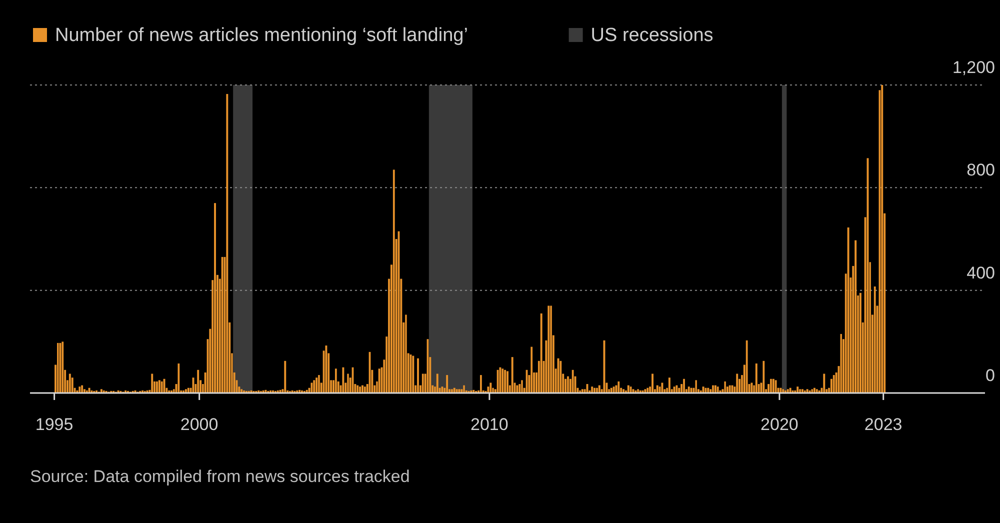  What do you see at coordinates (980, 272) in the screenshot?
I see `y-tick-label: 400` at bounding box center [980, 272].